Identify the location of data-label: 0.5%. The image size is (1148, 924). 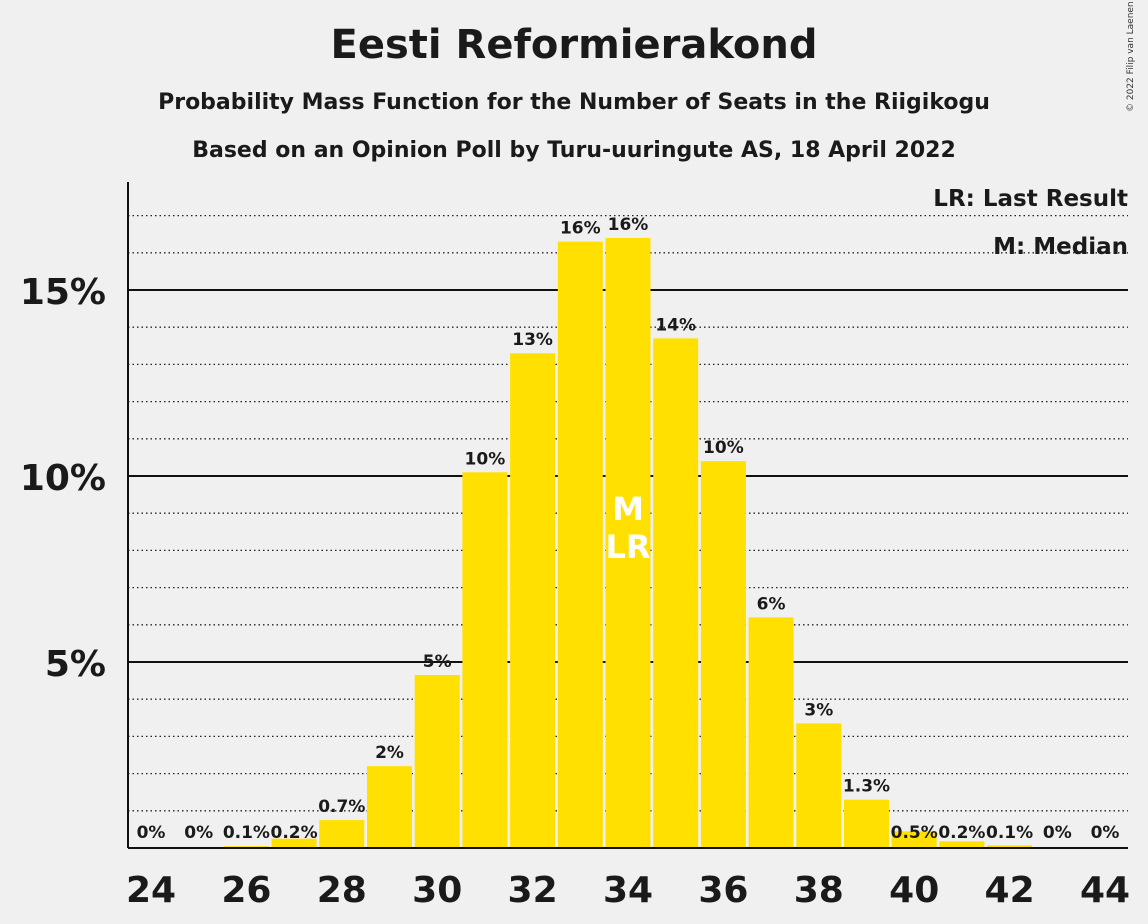
(914, 833).